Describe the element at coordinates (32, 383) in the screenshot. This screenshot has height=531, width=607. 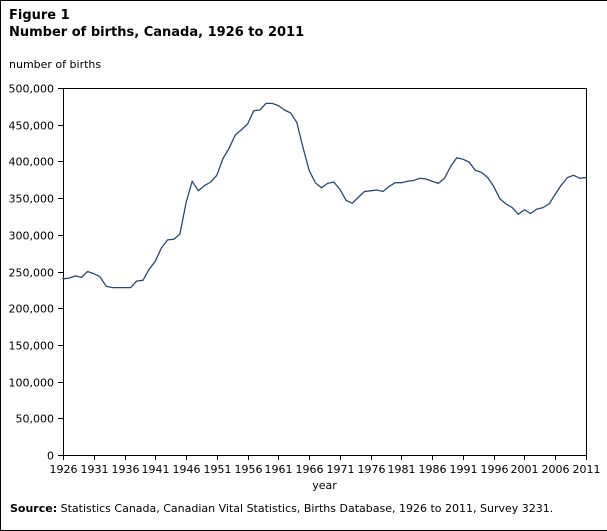
I see `y-tick-label: 100,000` at that location.